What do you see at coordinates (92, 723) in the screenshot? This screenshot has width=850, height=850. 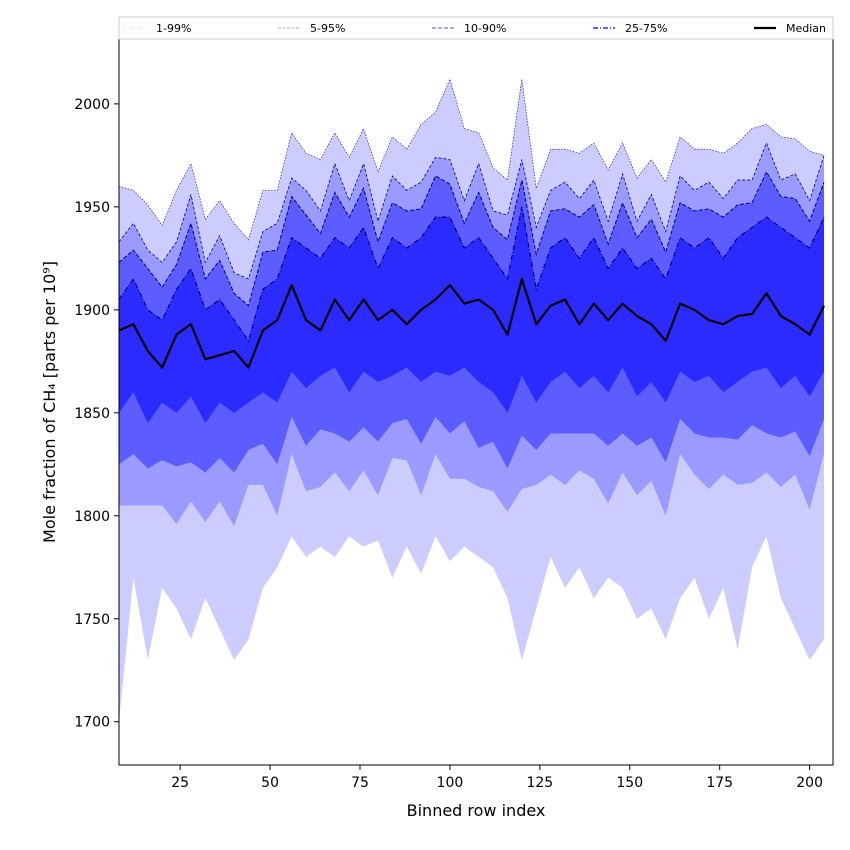 I see `y-tick-label: 1700` at bounding box center [92, 723].